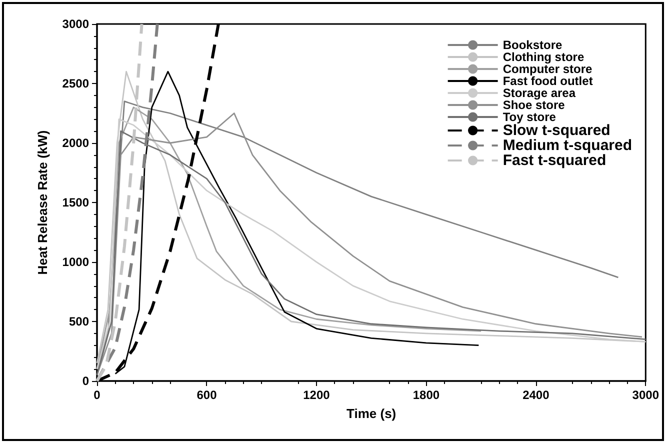 The width and height of the screenshot is (666, 443). What do you see at coordinates (76, 24) in the screenshot?
I see `y-tick-label: 3000` at bounding box center [76, 24].